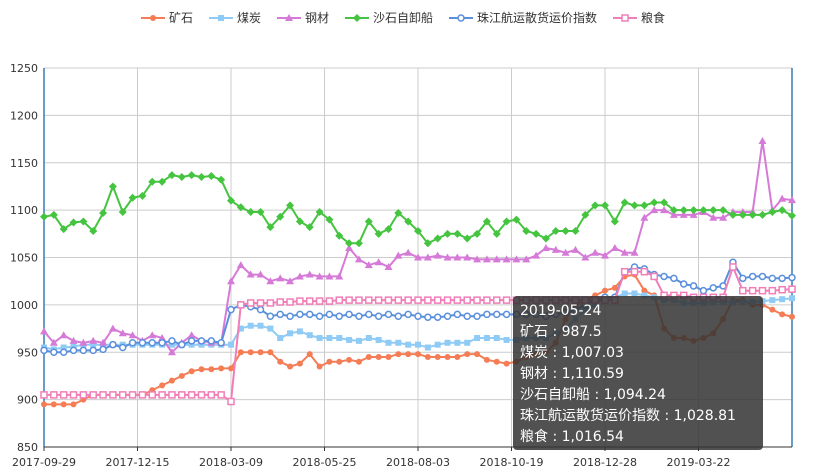 The image size is (822, 476). Describe the element at coordinates (561, 332) in the screenshot. I see `tooltip-line-ore: 矿石 : 987.5` at that location.